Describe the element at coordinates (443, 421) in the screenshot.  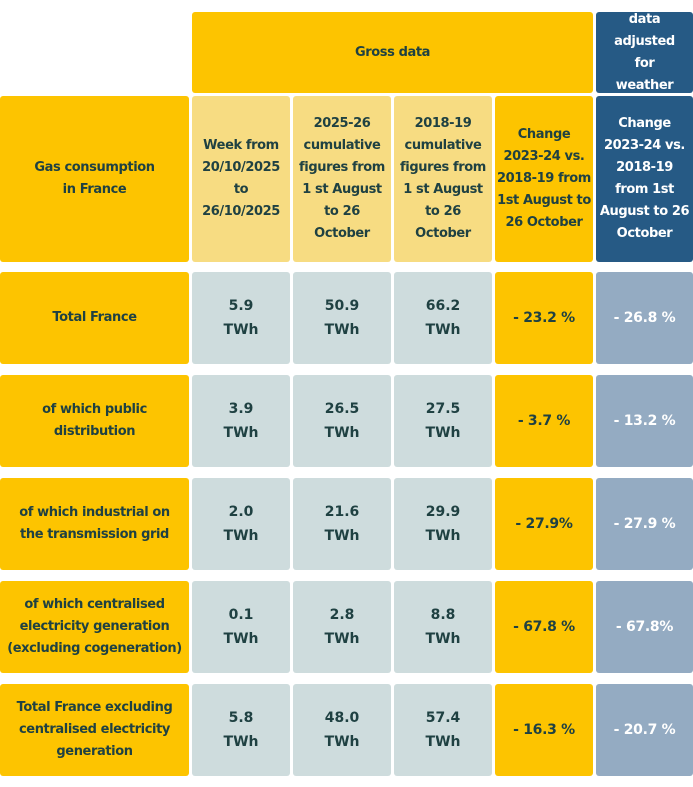
I see `cum-2018-value: 27.5 TWh` at that location.